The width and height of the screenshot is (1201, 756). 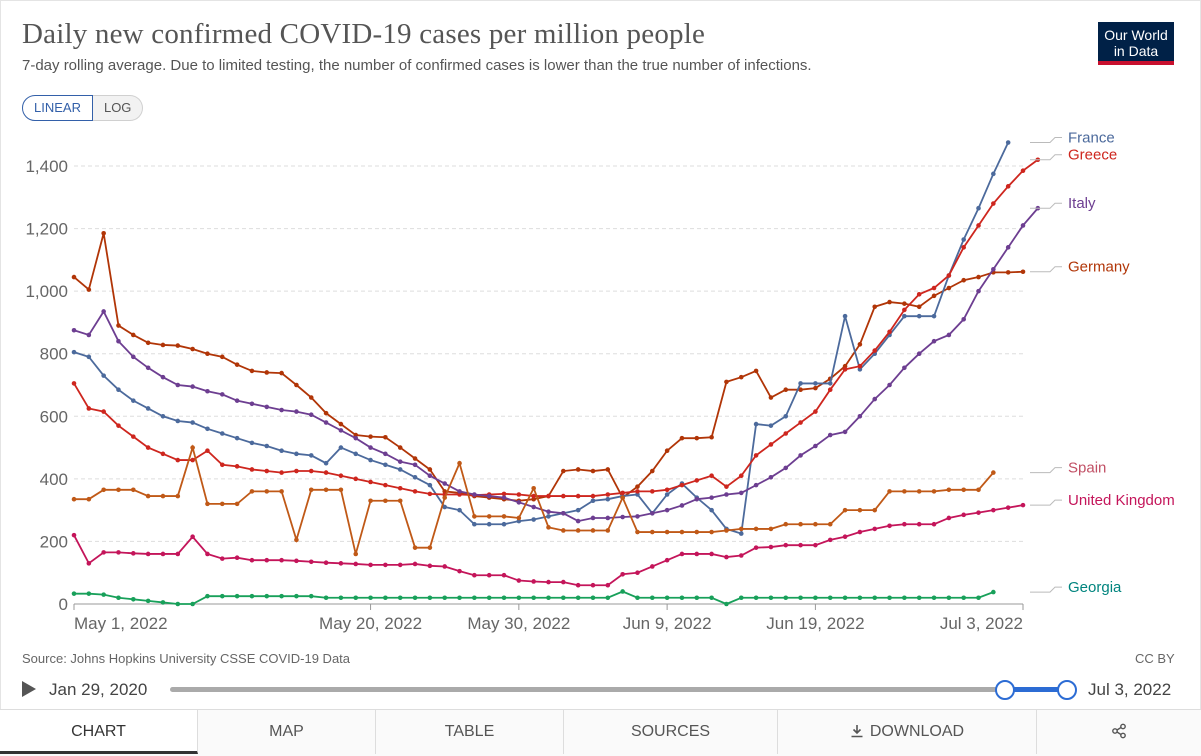 I want to click on tab-download: DOWNLOAD, so click(x=907, y=732).